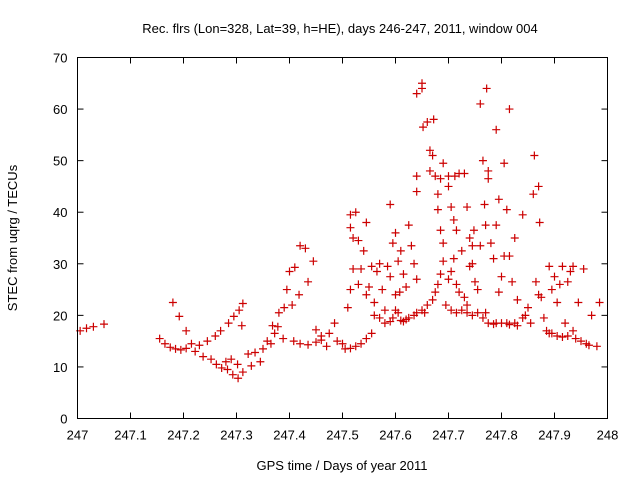 The height and width of the screenshot is (480, 640). Describe the element at coordinates (448, 435) in the screenshot. I see `x-tick-label: 247.7` at that location.